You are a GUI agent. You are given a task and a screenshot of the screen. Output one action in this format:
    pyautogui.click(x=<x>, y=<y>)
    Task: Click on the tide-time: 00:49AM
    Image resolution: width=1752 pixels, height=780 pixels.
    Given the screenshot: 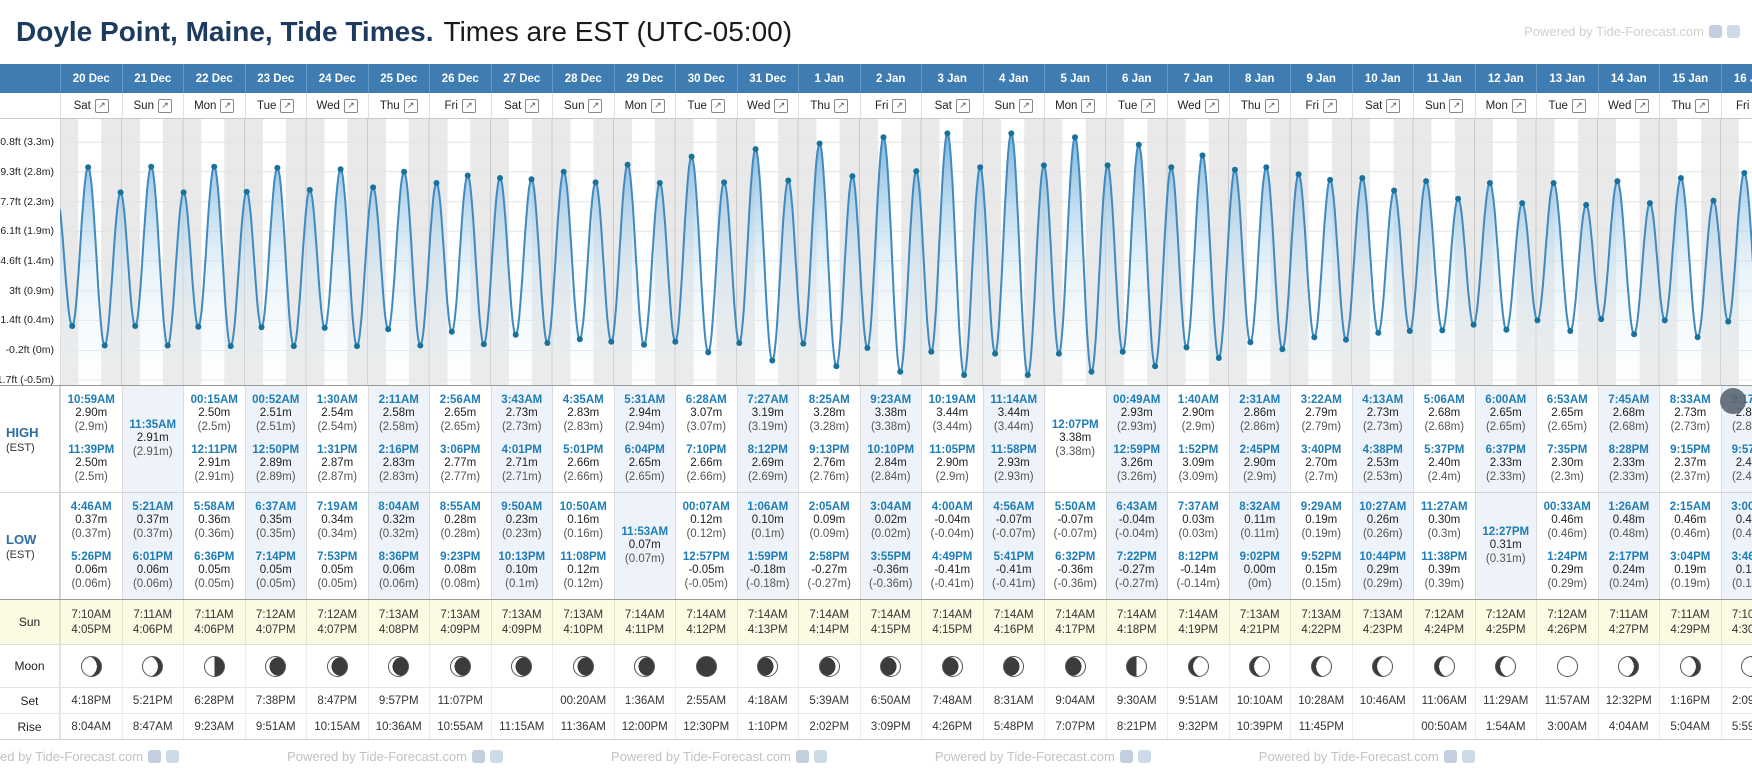 What is the action you would take?
    pyautogui.click(x=1137, y=399)
    